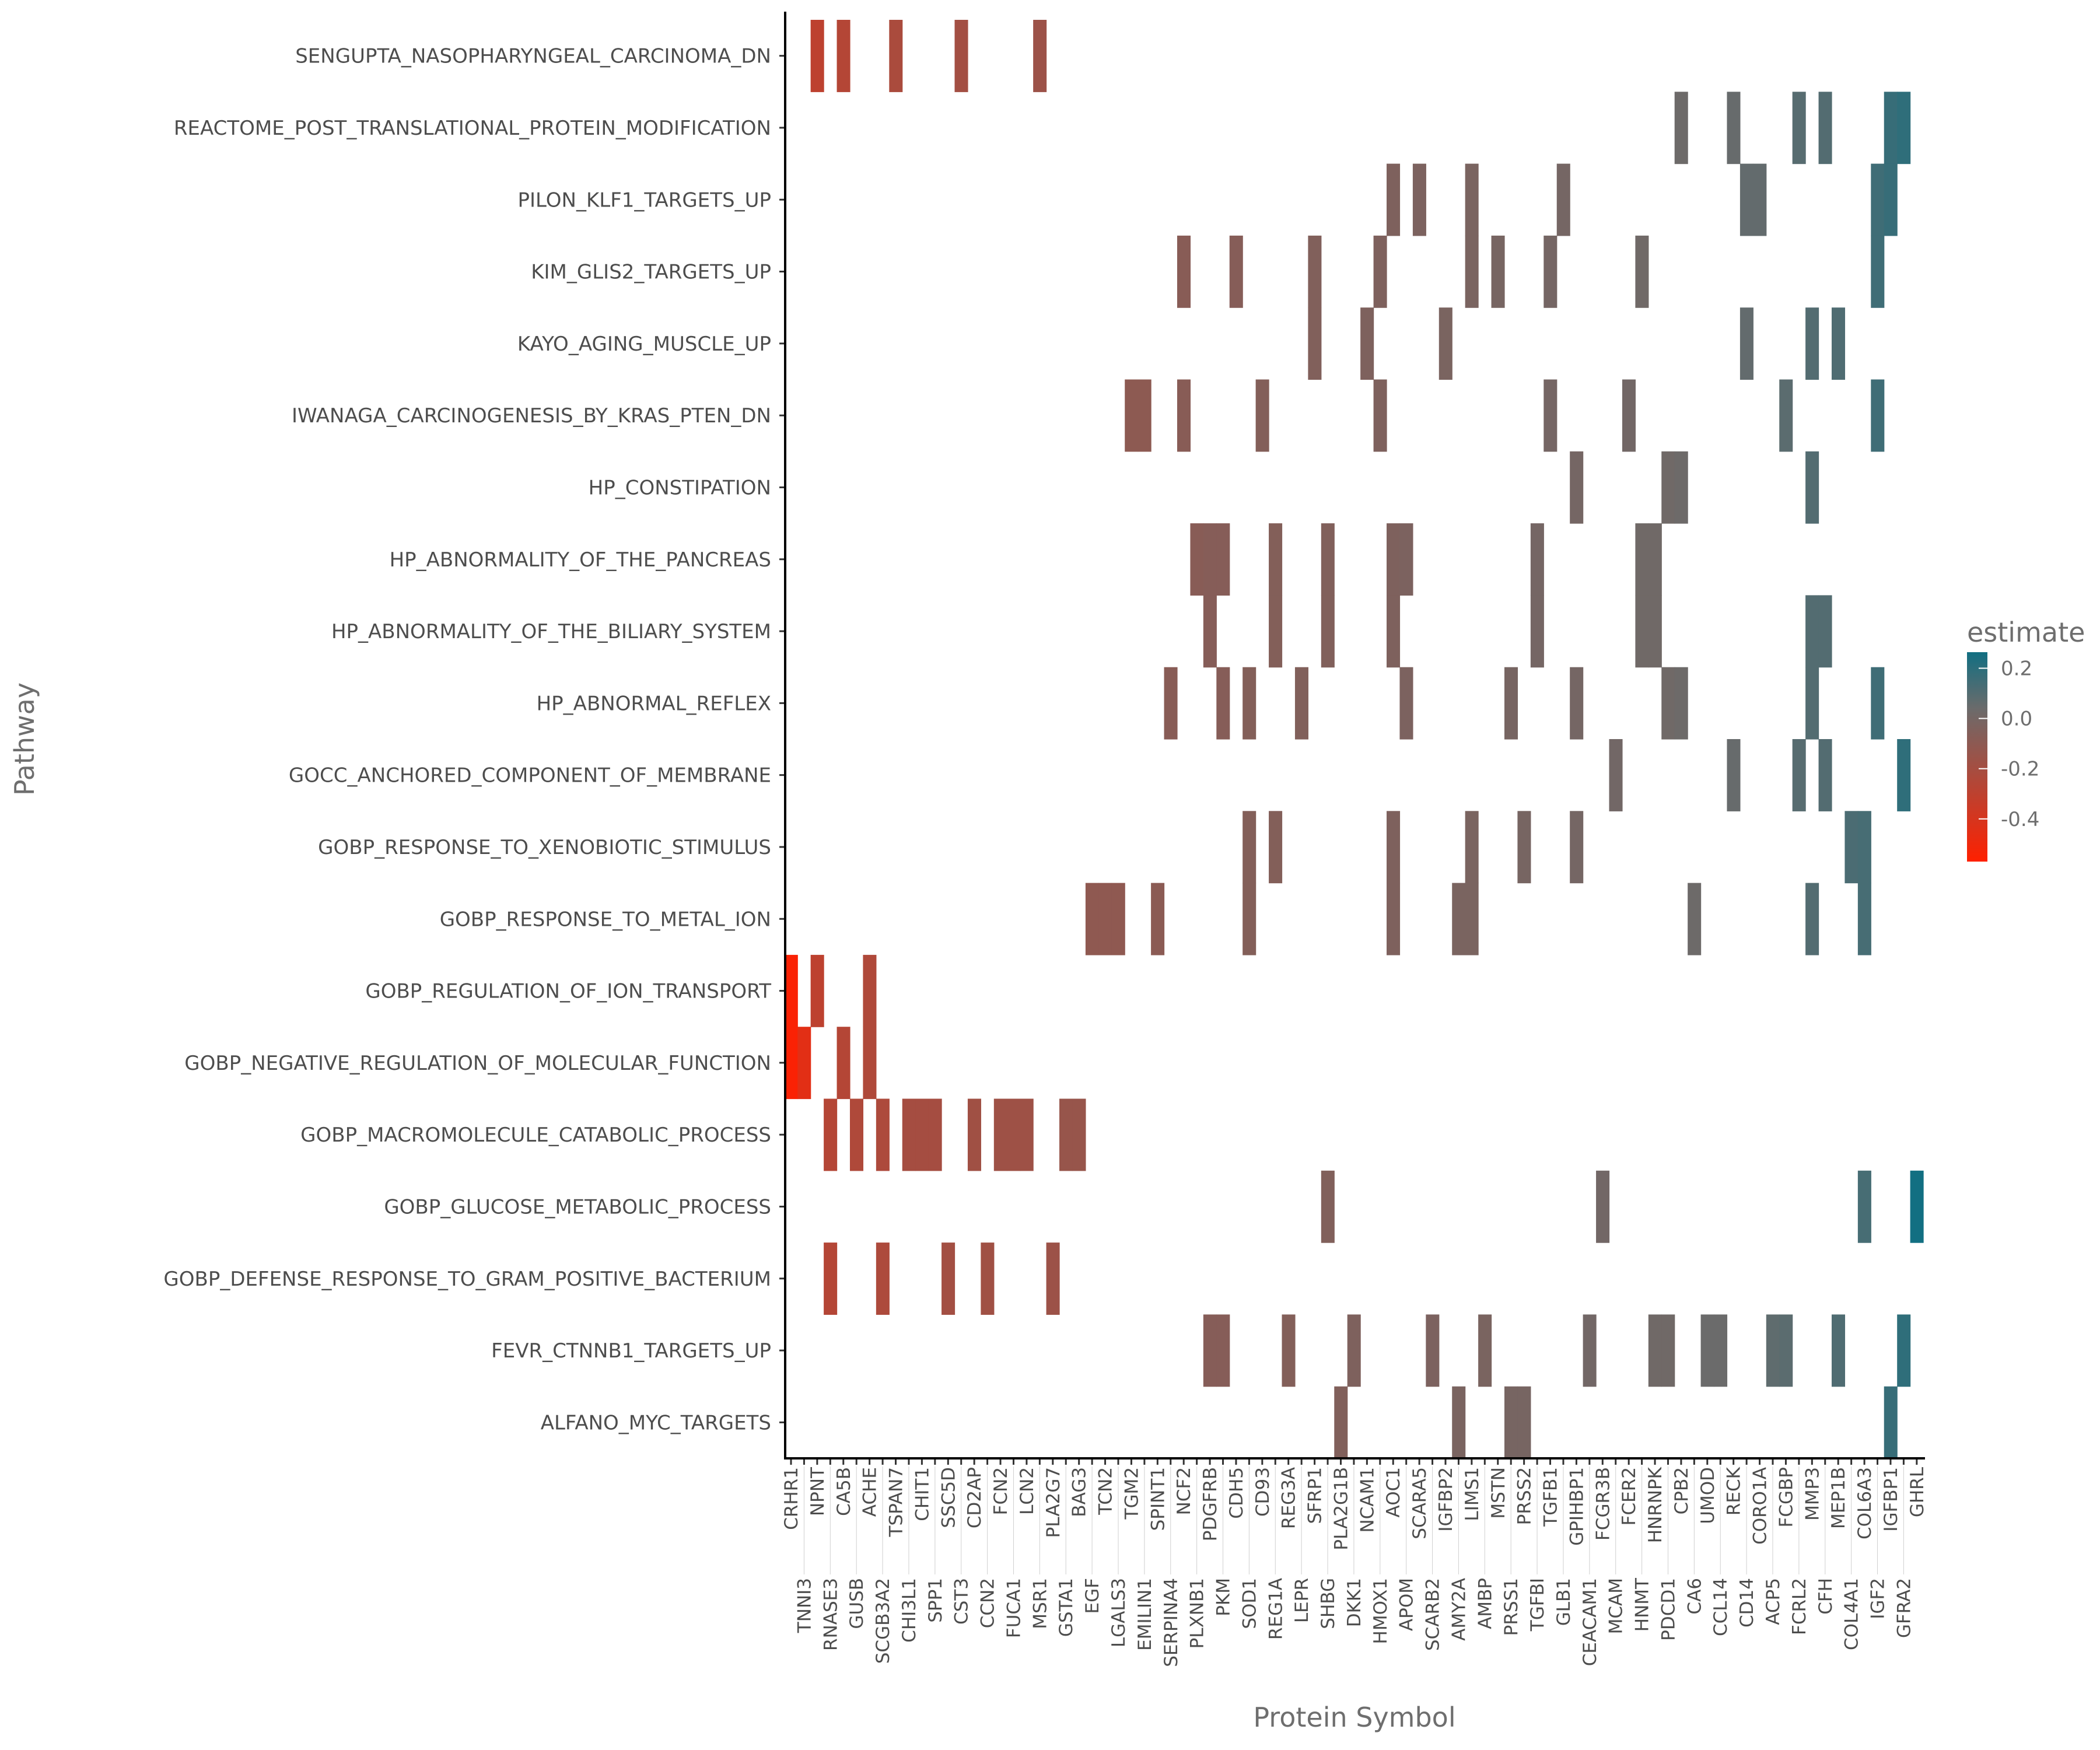 Image resolution: width=2100 pixels, height=1750 pixels. What do you see at coordinates (1184, 1491) in the screenshot?
I see `x-tick-label: NCF2` at bounding box center [1184, 1491].